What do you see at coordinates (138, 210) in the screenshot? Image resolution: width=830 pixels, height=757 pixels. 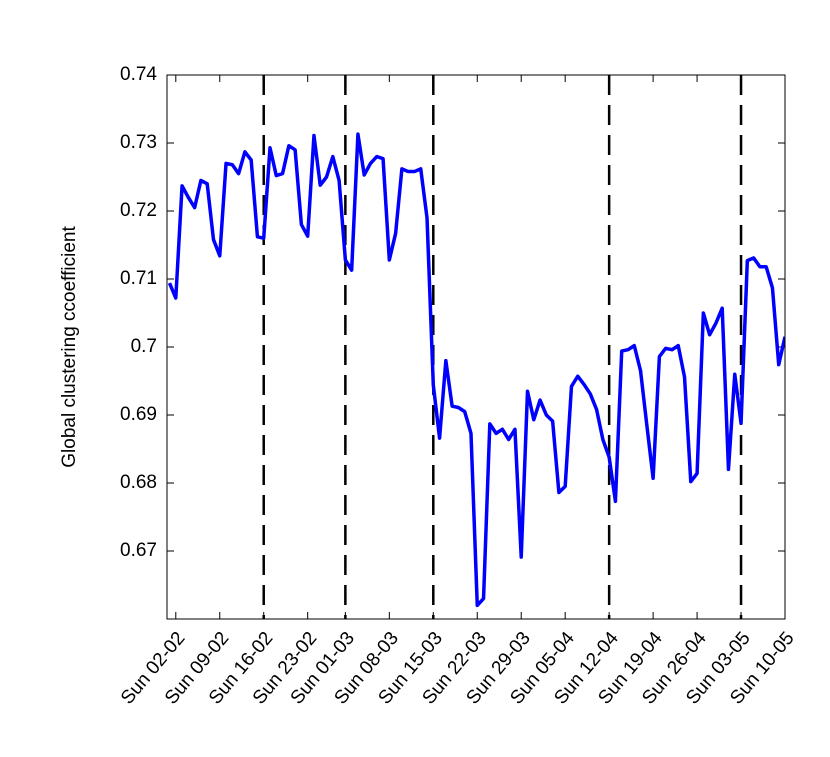 I see `y-tick-label: 0.72` at bounding box center [138, 210].